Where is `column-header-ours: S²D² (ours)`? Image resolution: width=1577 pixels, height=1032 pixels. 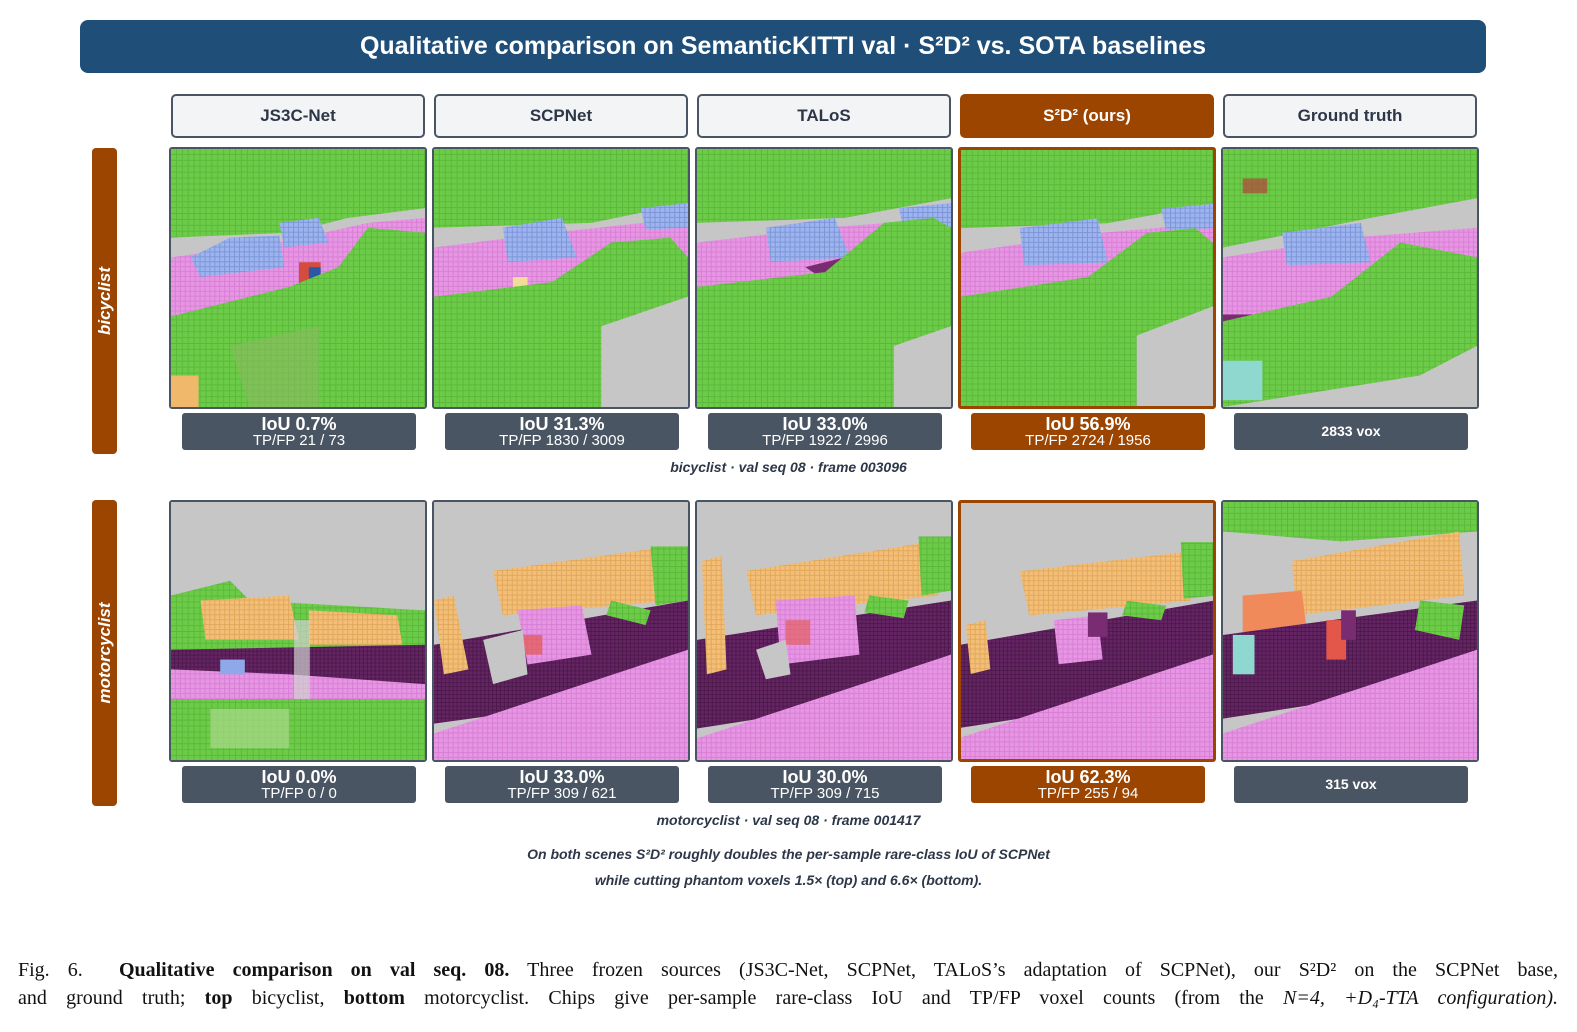
column-header-ours: S²D² (ours) is located at coordinates (1087, 116).